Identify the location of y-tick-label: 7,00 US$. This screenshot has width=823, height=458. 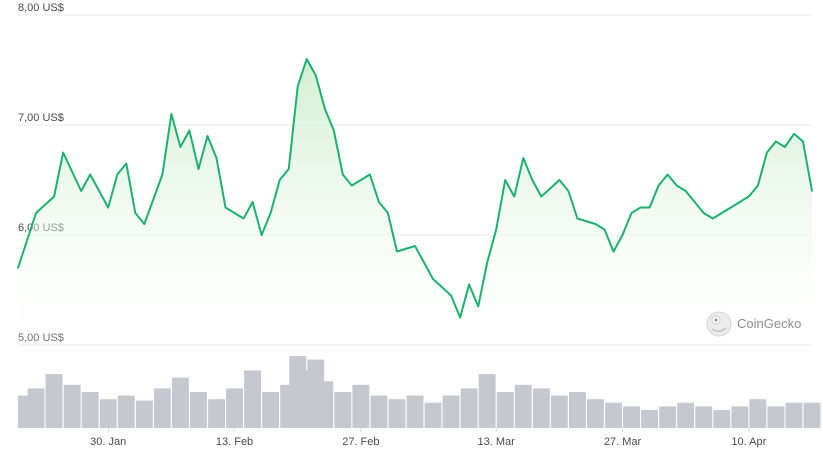
(41, 118).